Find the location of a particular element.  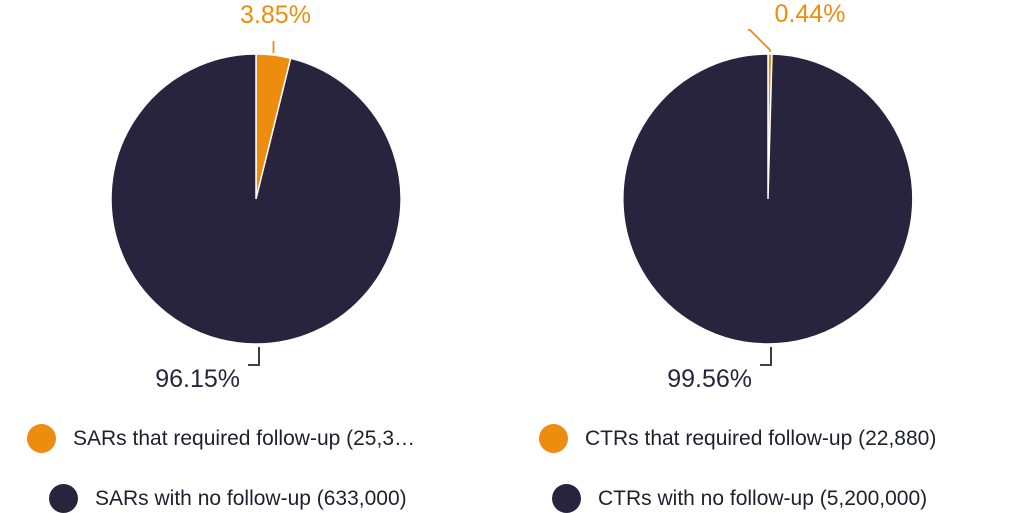

legend-item-ctrs-followup: CTRs that required follow-up (22,880) is located at coordinates (737, 438).